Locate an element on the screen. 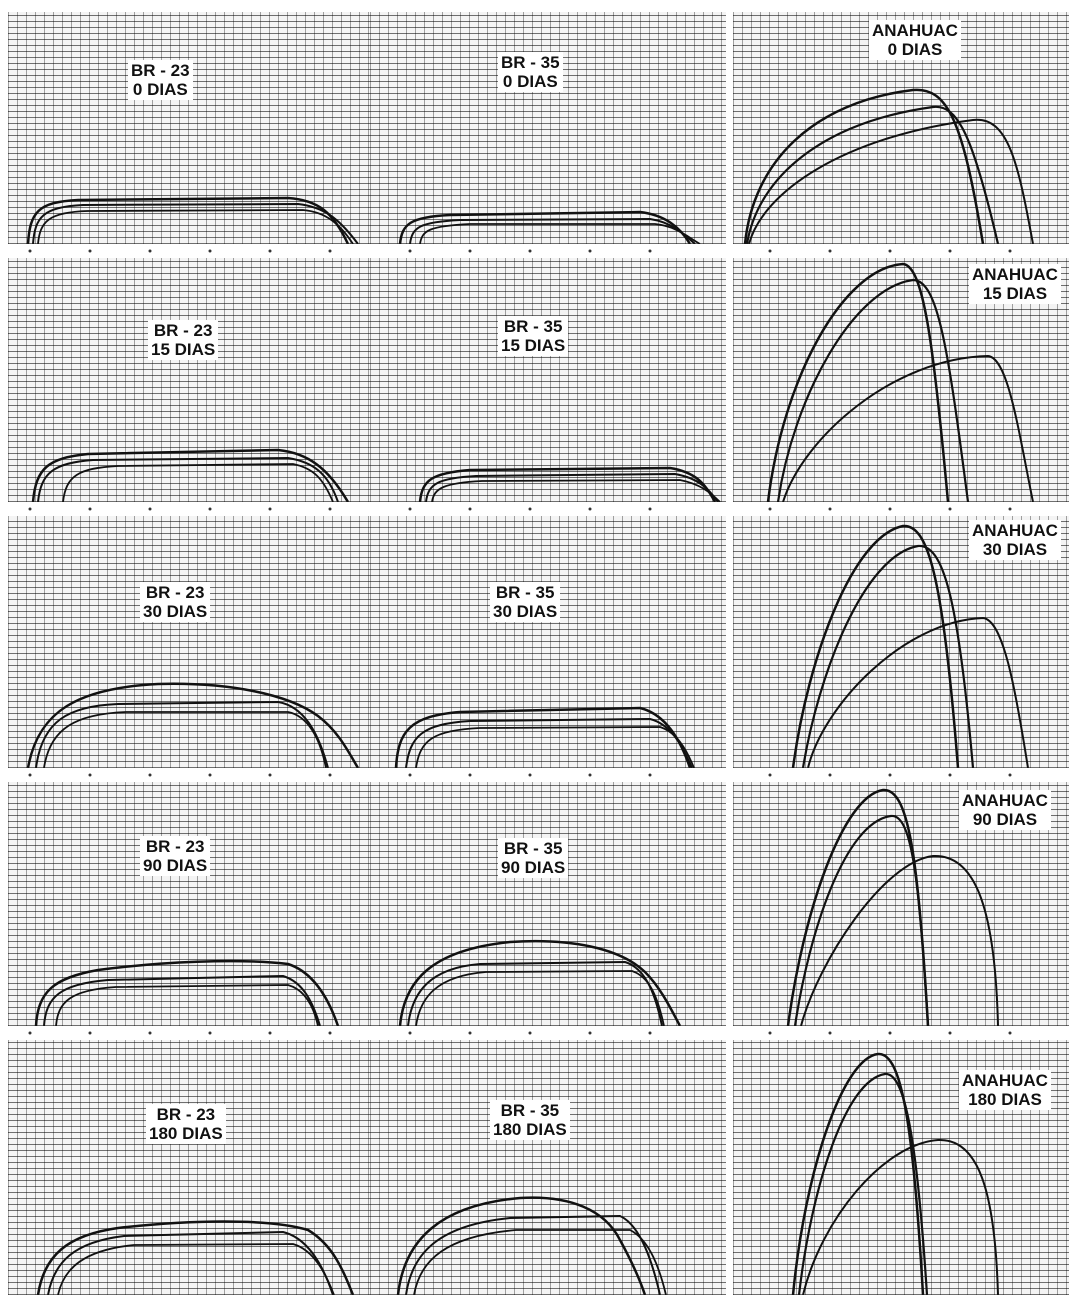 This screenshot has width=1069, height=1295. panel-br23-90: BR - 23 90 DIAS is located at coordinates (189, 904).